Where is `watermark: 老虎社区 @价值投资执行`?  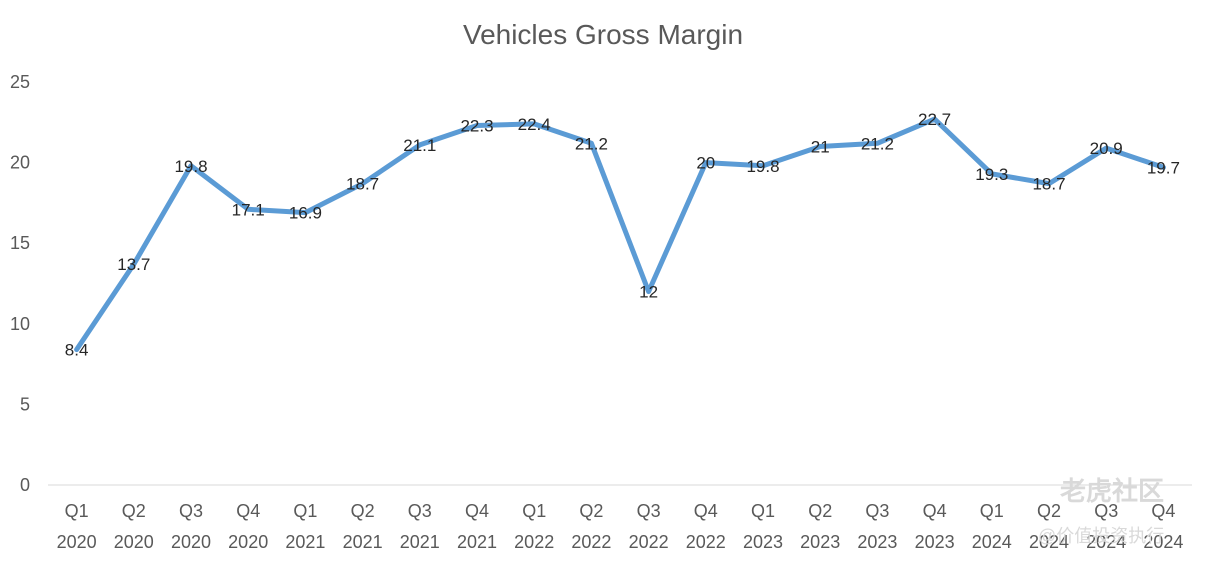
watermark: 老虎社区 @价值投资执行 is located at coordinates (1101, 511).